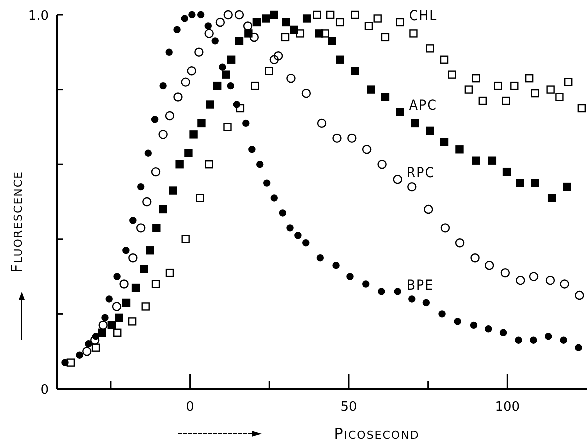 This screenshot has width=587, height=446. Describe the element at coordinates (420, 286) in the screenshot. I see `series-label: BPE` at that location.